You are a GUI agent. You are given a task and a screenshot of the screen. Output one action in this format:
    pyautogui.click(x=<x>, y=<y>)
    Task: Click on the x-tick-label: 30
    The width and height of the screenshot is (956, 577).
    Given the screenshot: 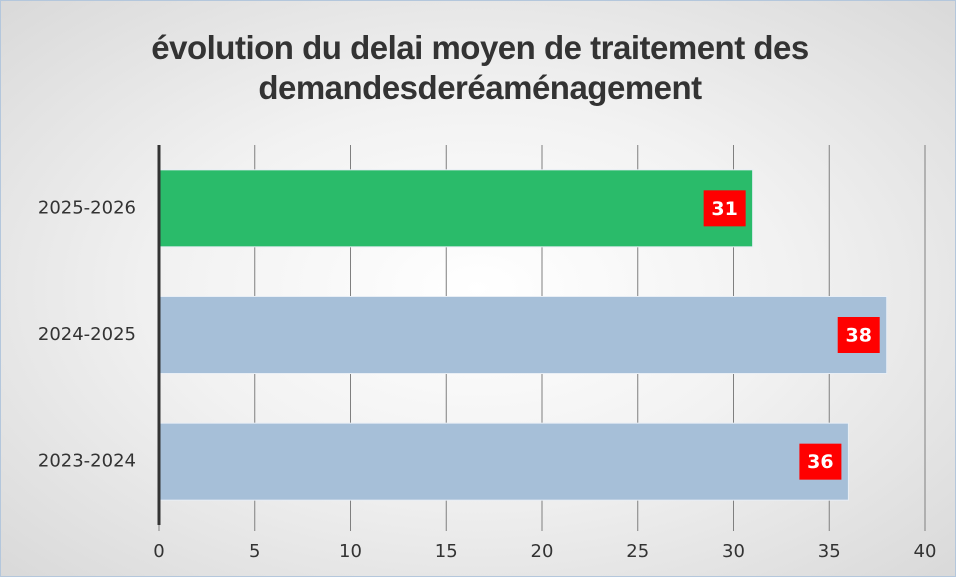 What is the action you would take?
    pyautogui.click(x=733, y=551)
    